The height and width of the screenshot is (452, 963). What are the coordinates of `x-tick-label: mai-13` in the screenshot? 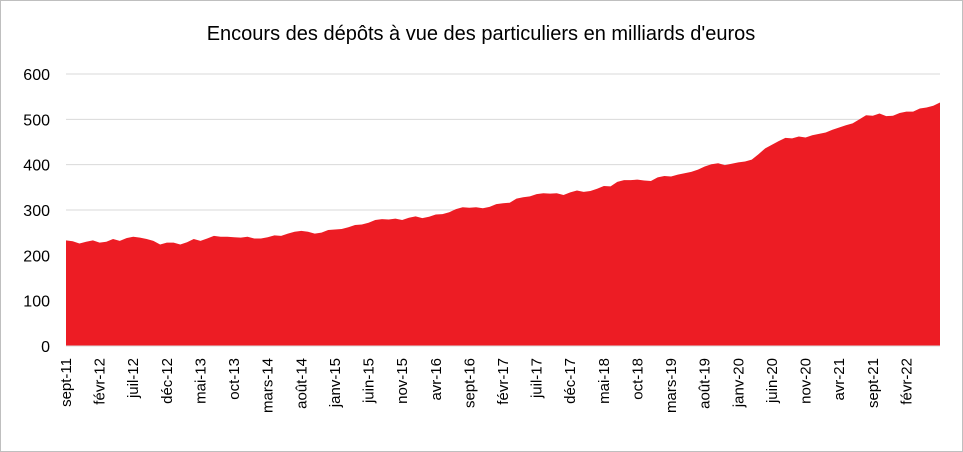 It's located at (201, 381).